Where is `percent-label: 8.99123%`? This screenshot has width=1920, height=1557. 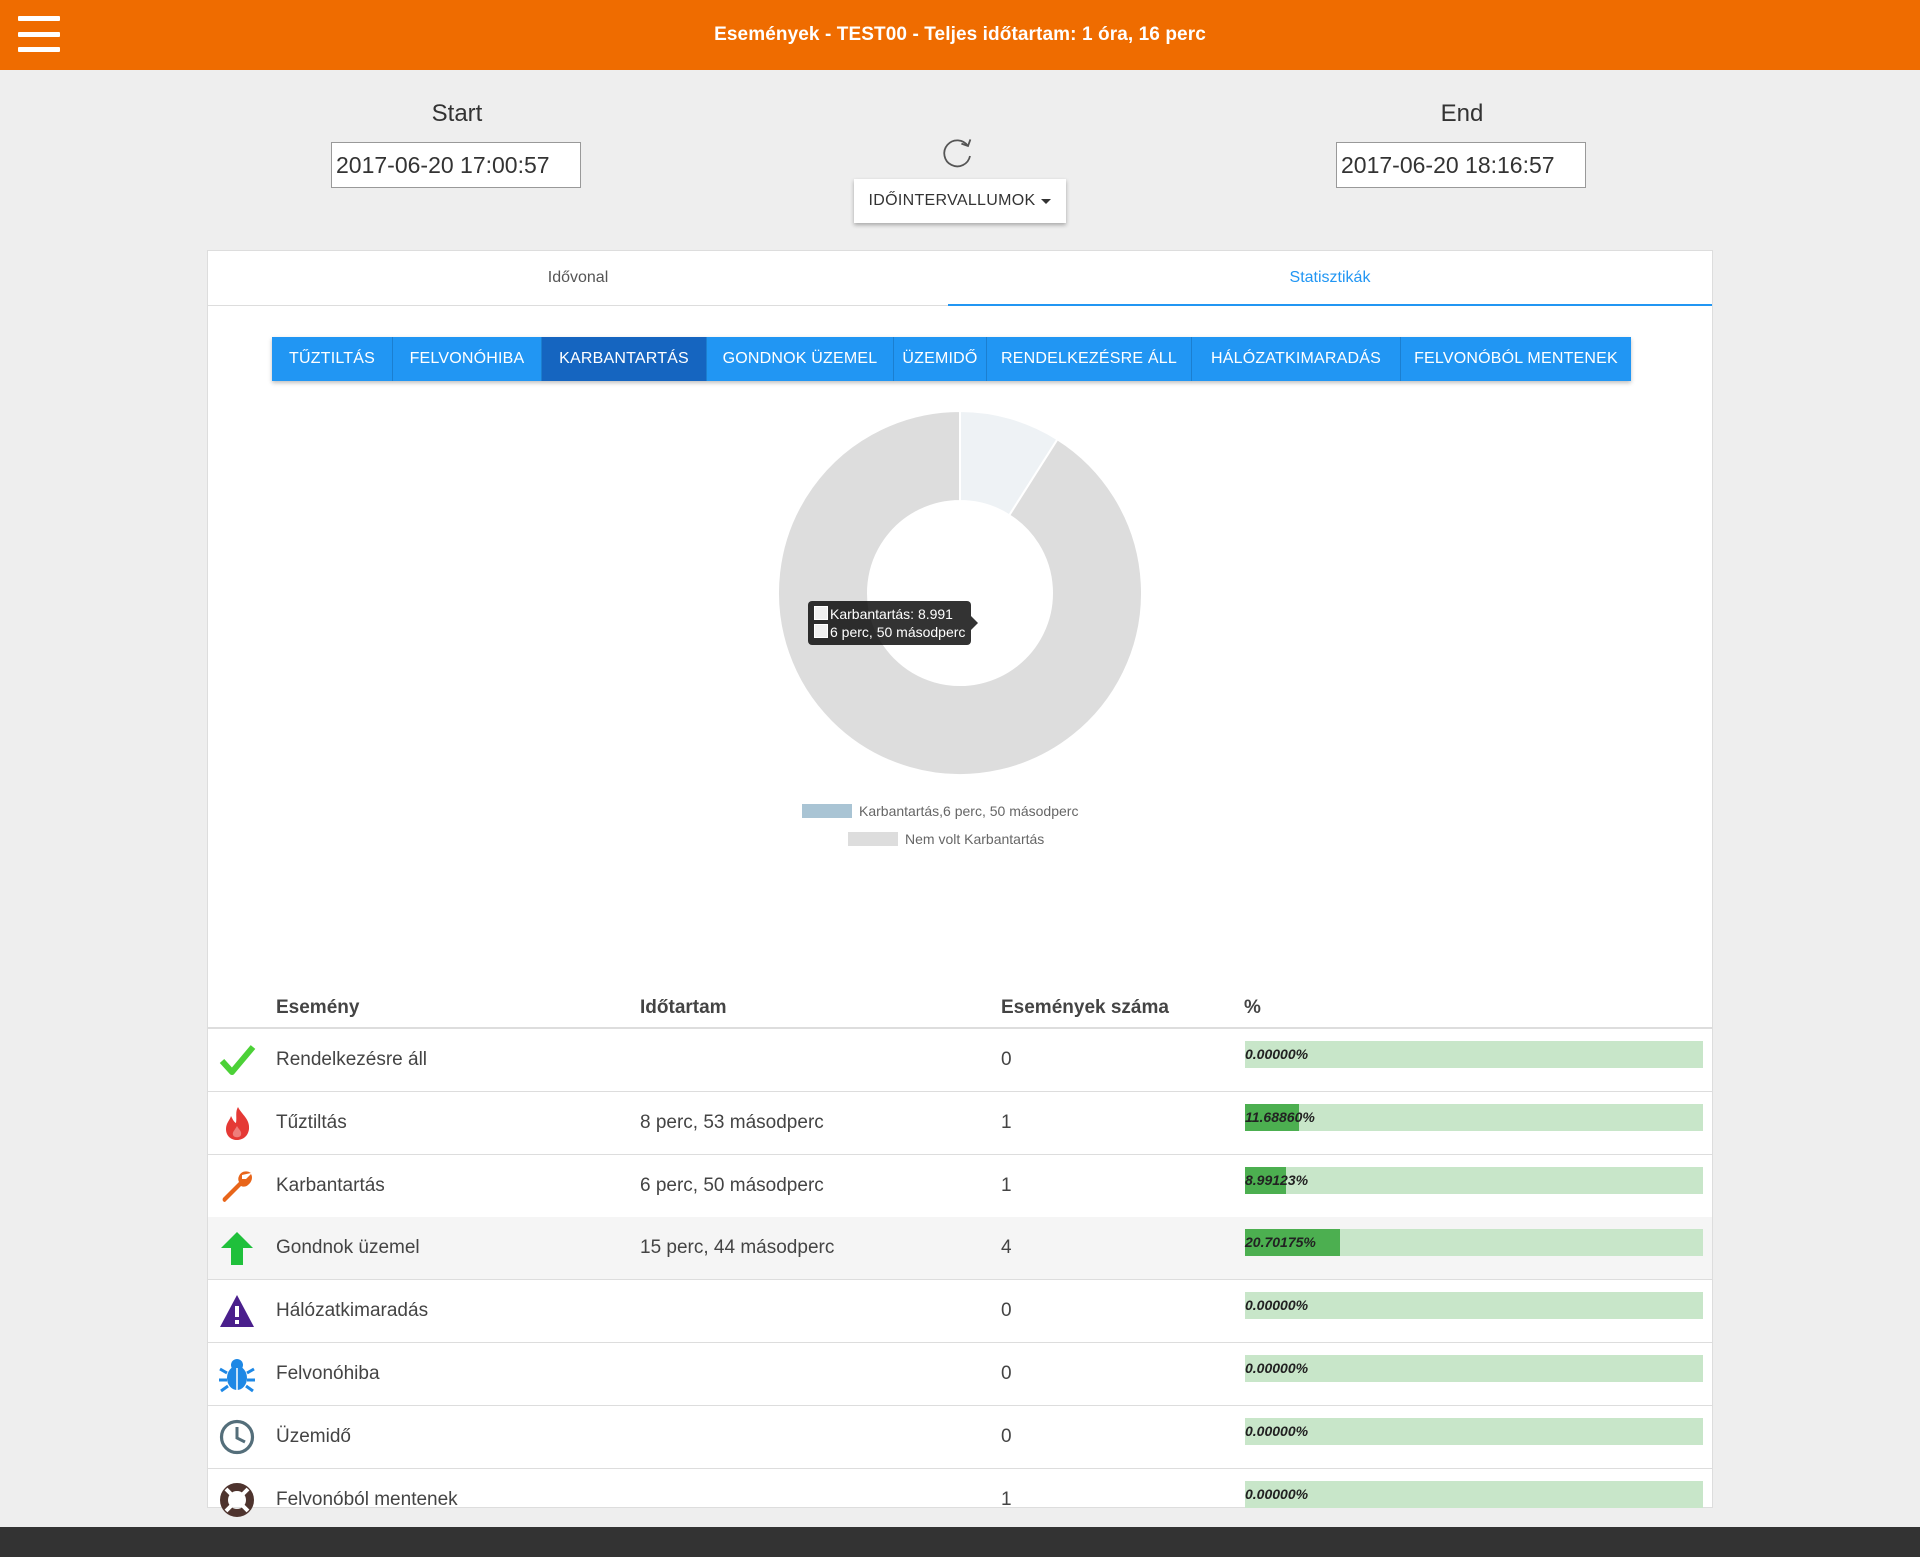 percent-label: 8.99123% is located at coordinates (1277, 1179).